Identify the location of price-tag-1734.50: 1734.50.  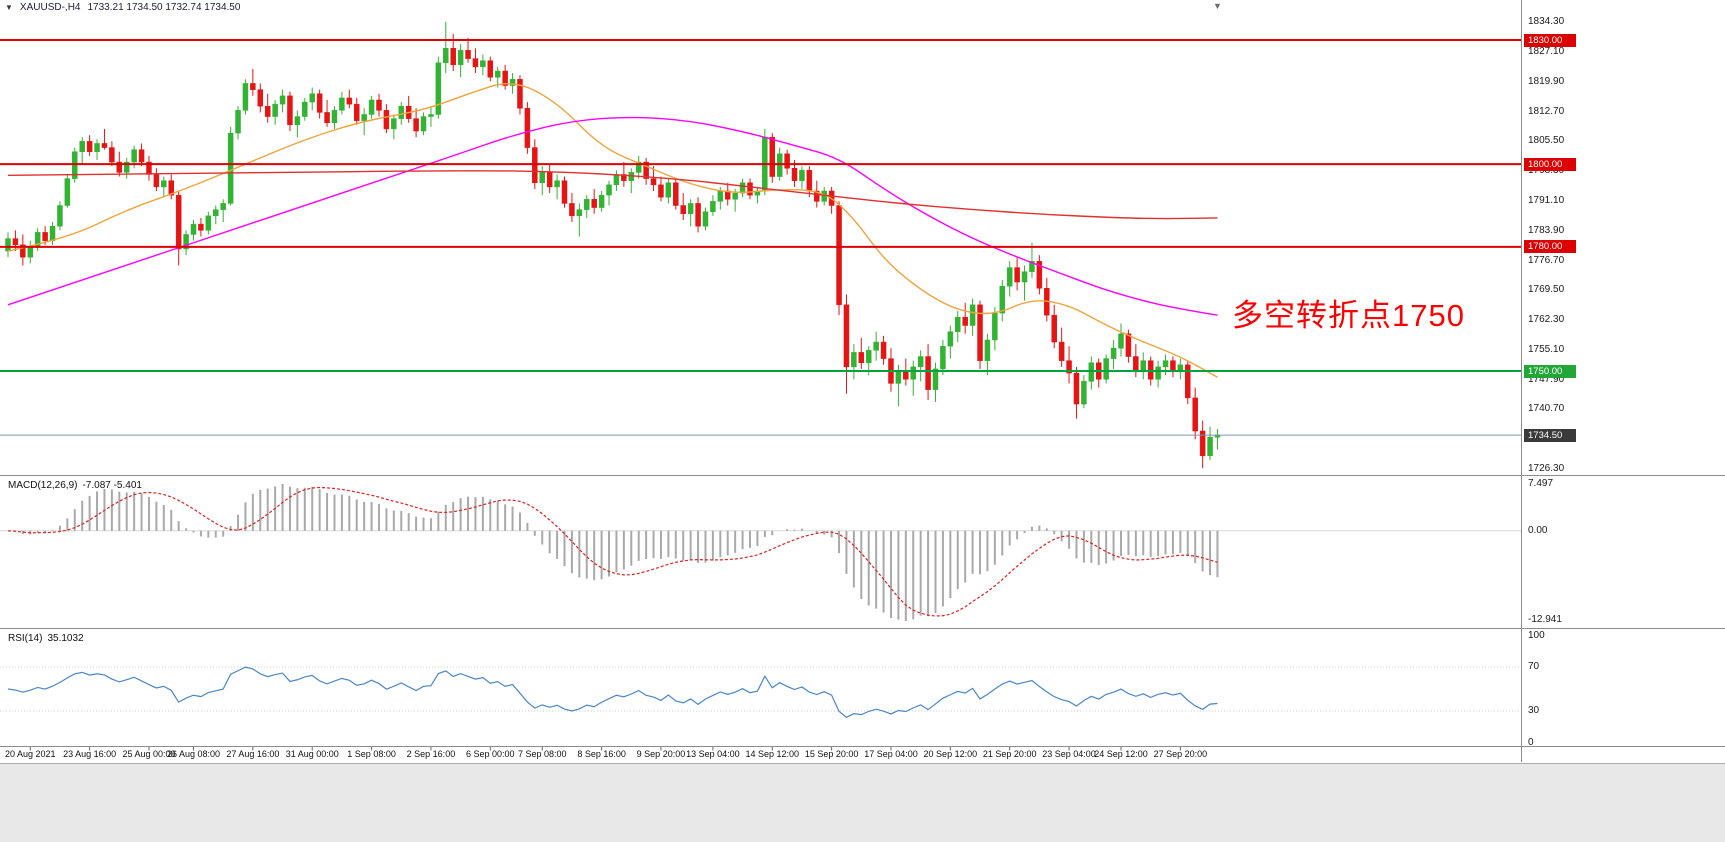
(1550, 435).